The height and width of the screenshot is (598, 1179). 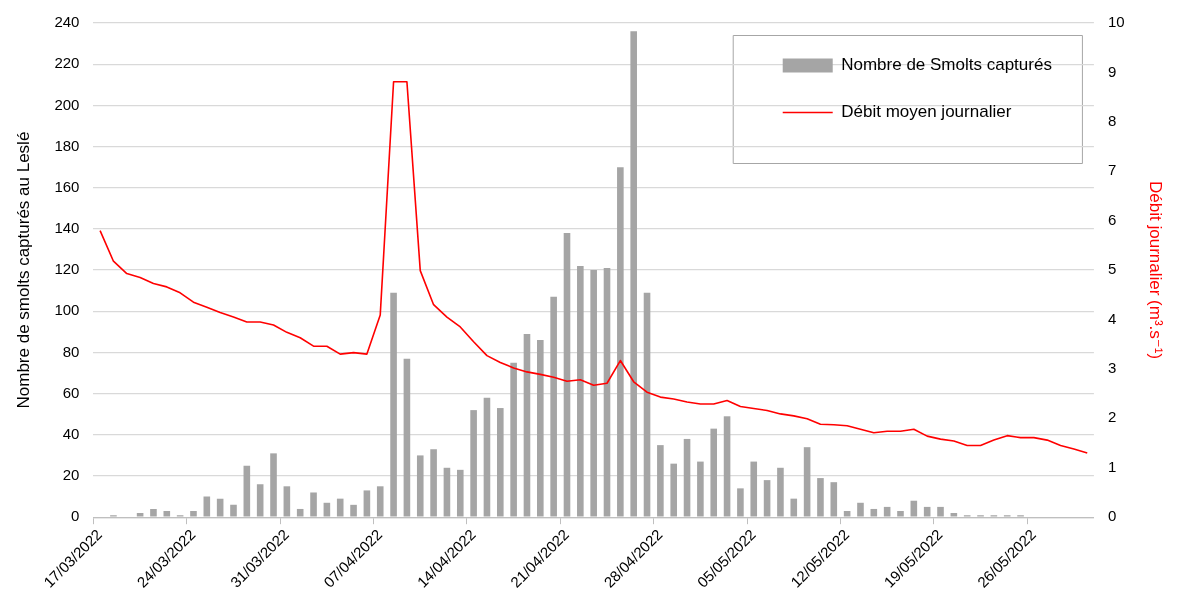 I want to click on y2-tick-label: 9, so click(x=1112, y=71).